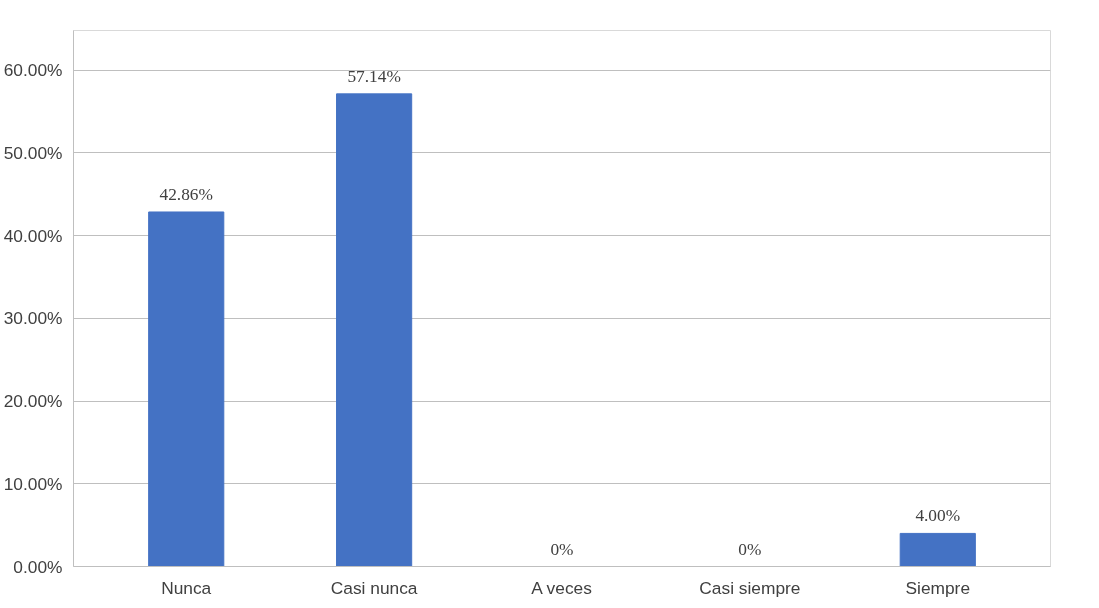 Image resolution: width=1099 pixels, height=608 pixels. Describe the element at coordinates (186, 194) in the screenshot. I see `data-label: 42.86%` at that location.